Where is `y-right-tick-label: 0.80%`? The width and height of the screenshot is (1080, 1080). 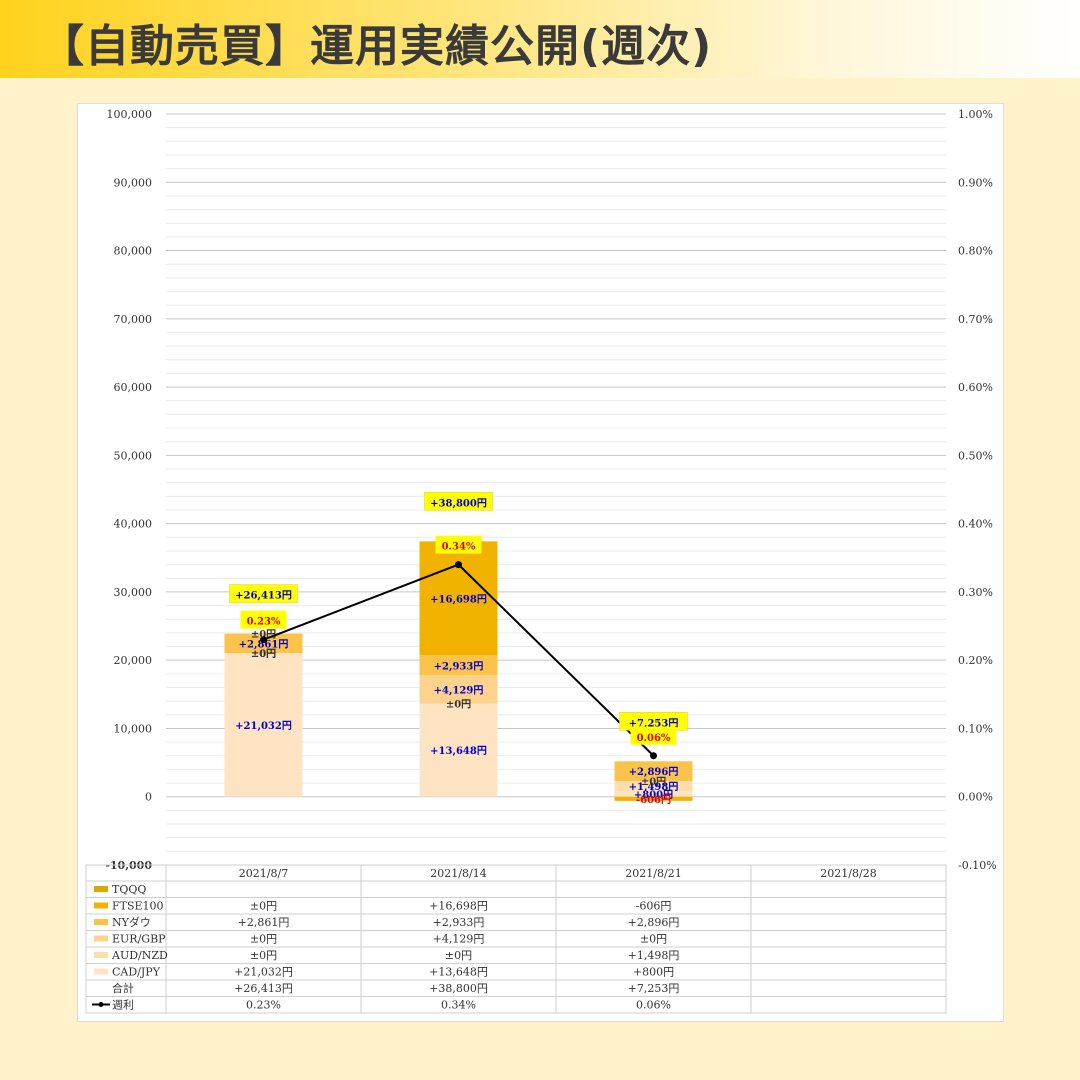
y-right-tick-label: 0.80% is located at coordinates (975, 251).